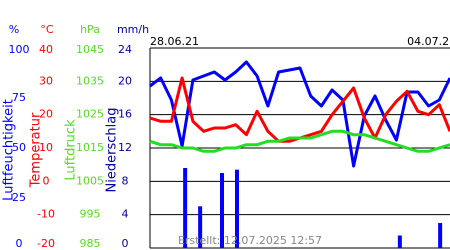 This screenshot has width=450, height=250. I want to click on y-tick-label: 4, so click(125, 214).